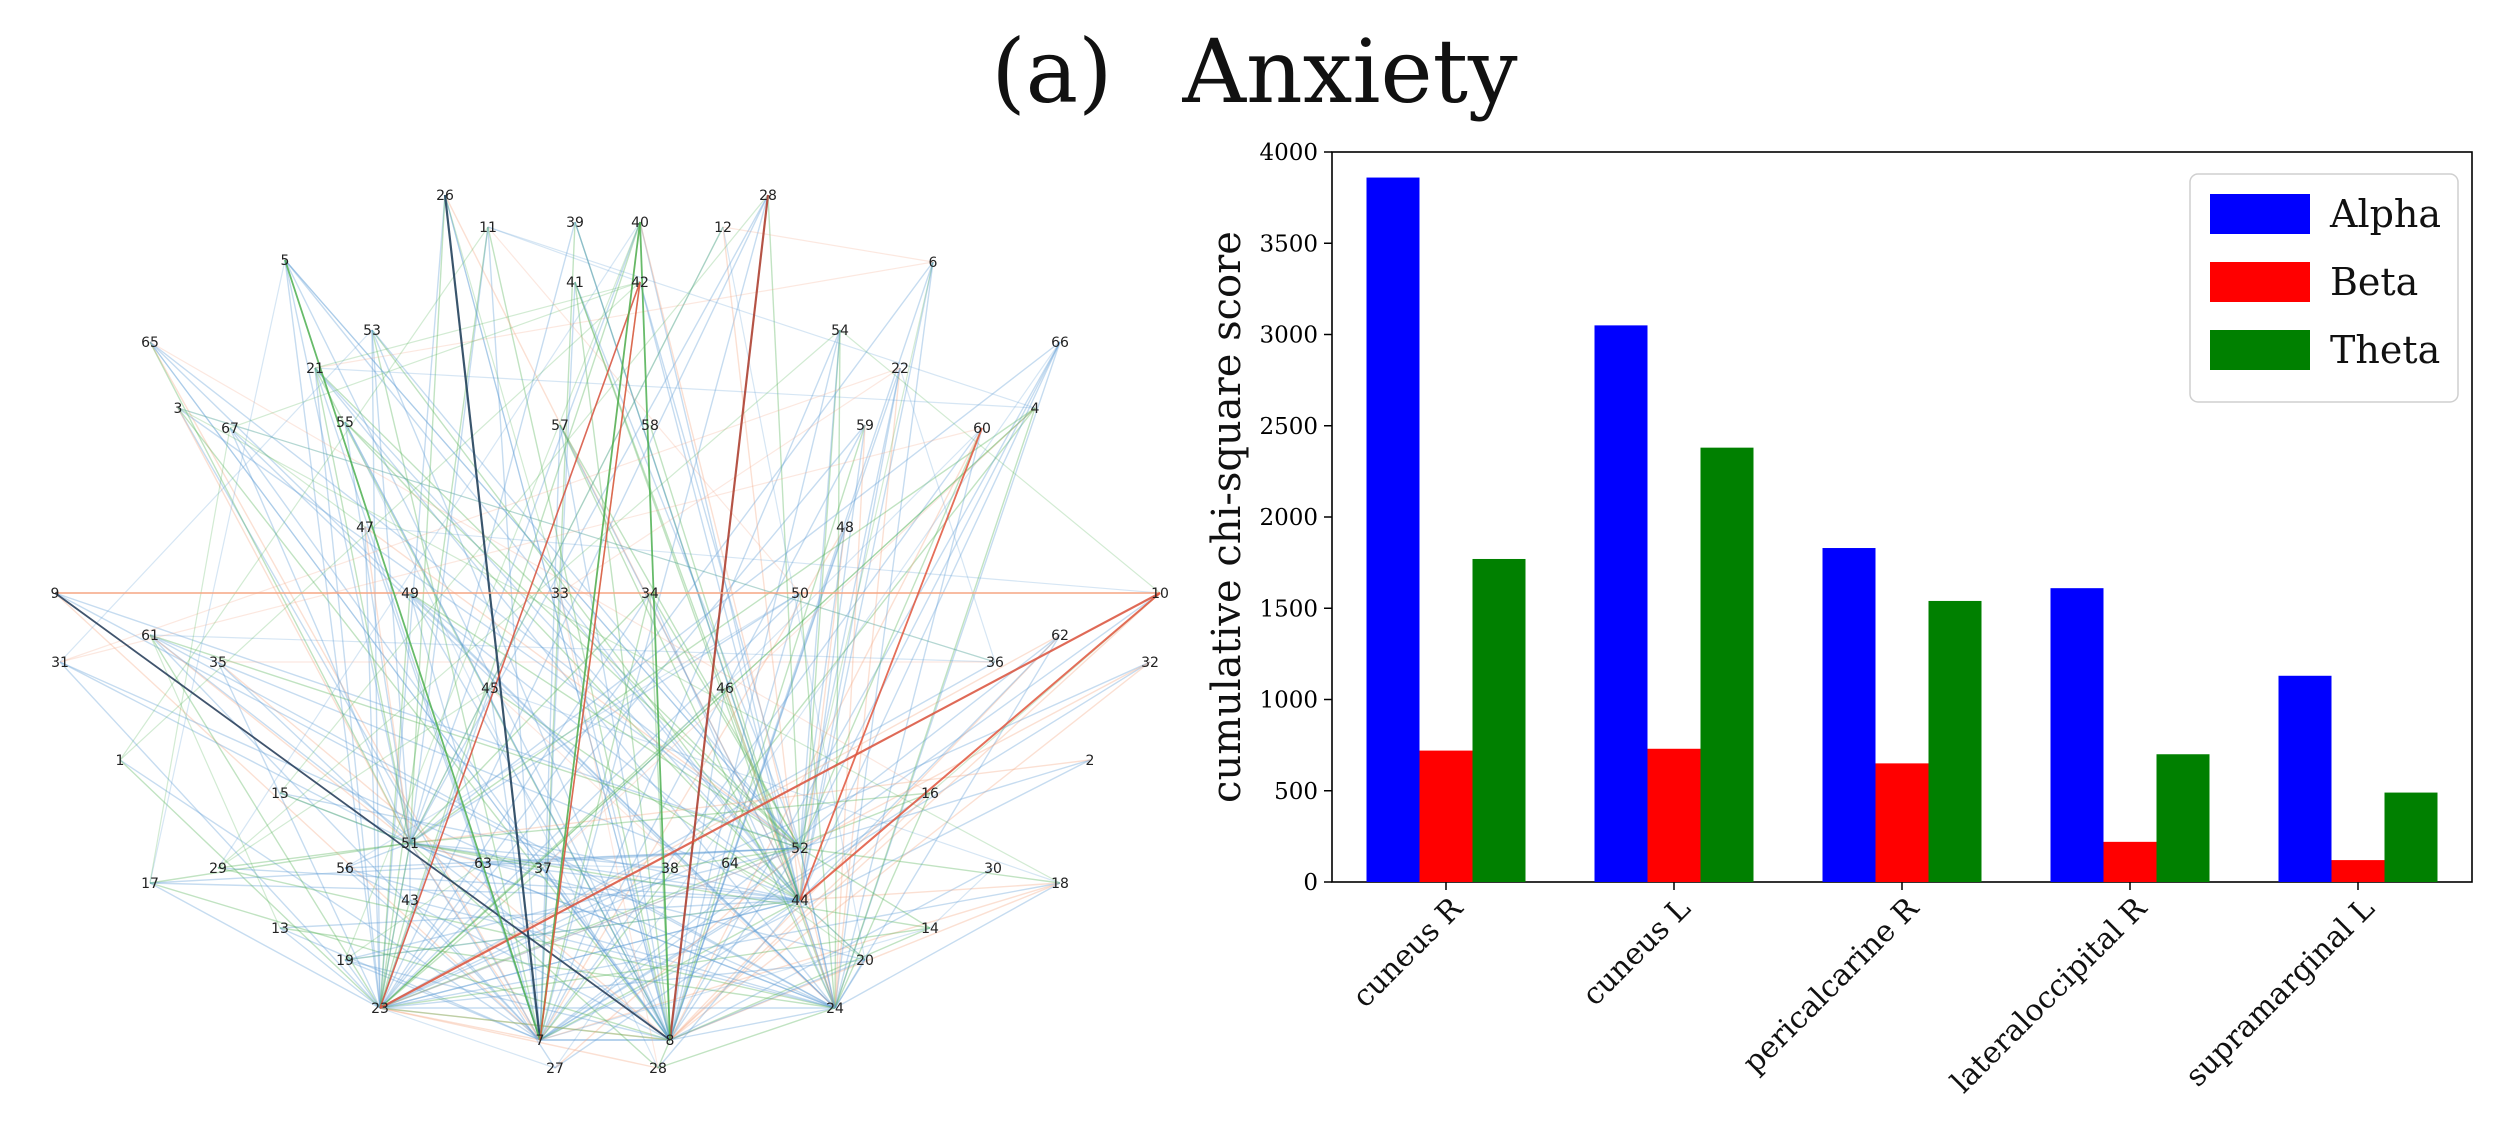 The image size is (2509, 1133). I want to click on y-tick-label: 4000, so click(1288, 153).